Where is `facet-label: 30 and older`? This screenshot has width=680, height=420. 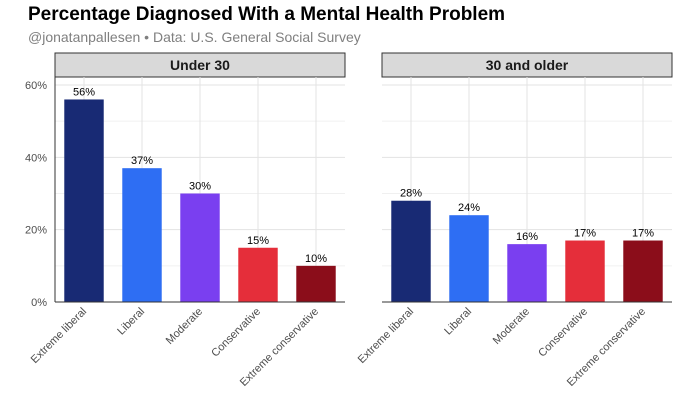
facet-label: 30 and older is located at coordinates (527, 65).